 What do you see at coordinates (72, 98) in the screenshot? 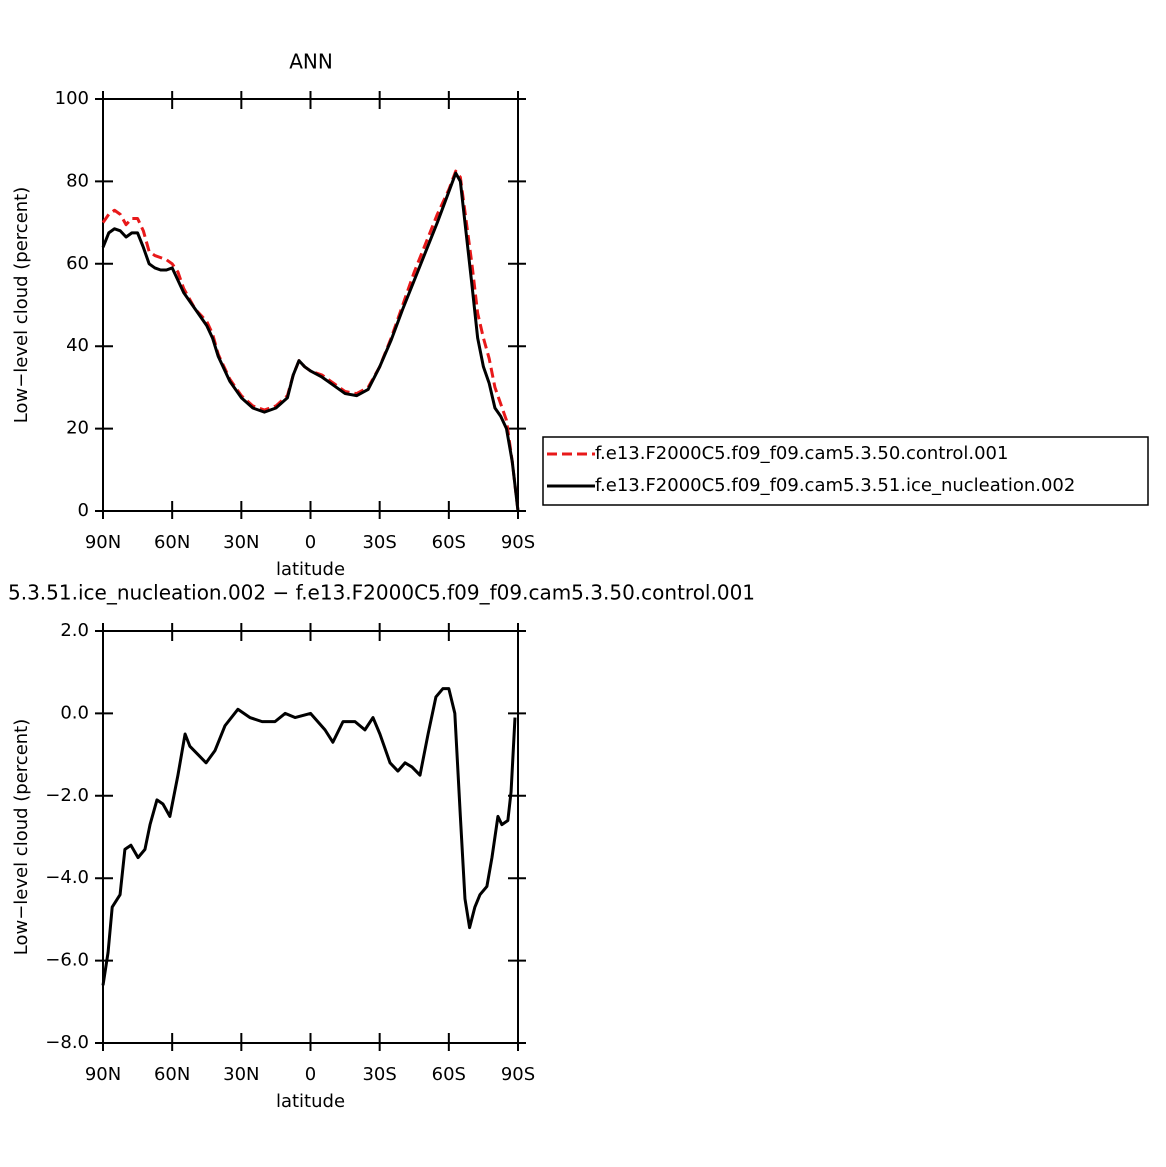
I see `y-tick-label: 100` at bounding box center [72, 98].